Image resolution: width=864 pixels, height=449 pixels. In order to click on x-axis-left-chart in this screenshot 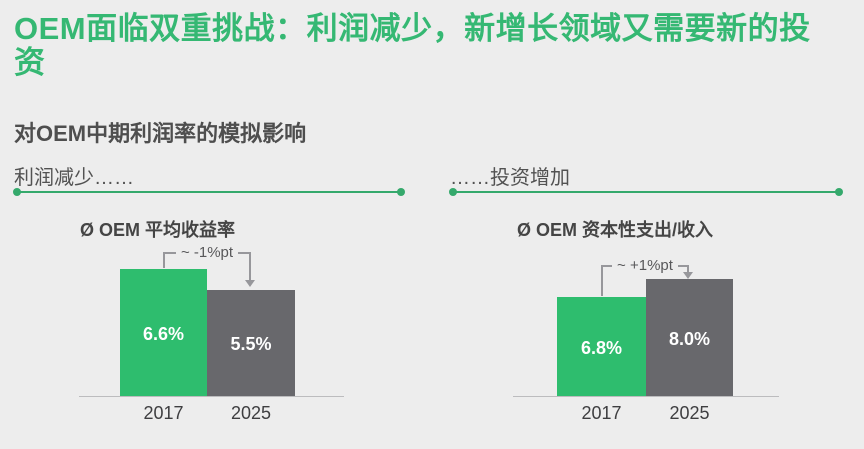, I will do `click(211, 396)`.